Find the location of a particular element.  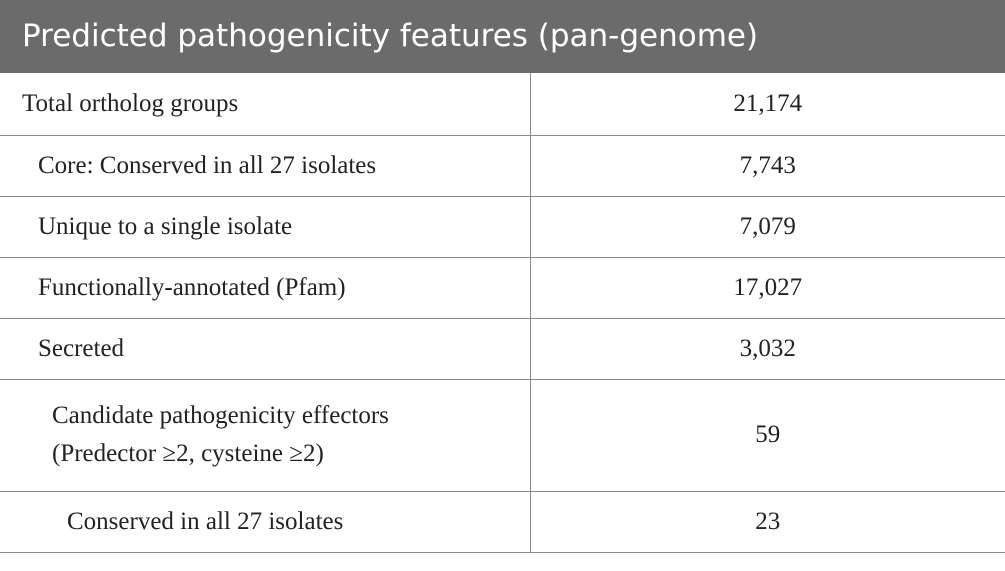

table-row: Functionally-annotated (Pfam) 17,027 is located at coordinates (502, 287).